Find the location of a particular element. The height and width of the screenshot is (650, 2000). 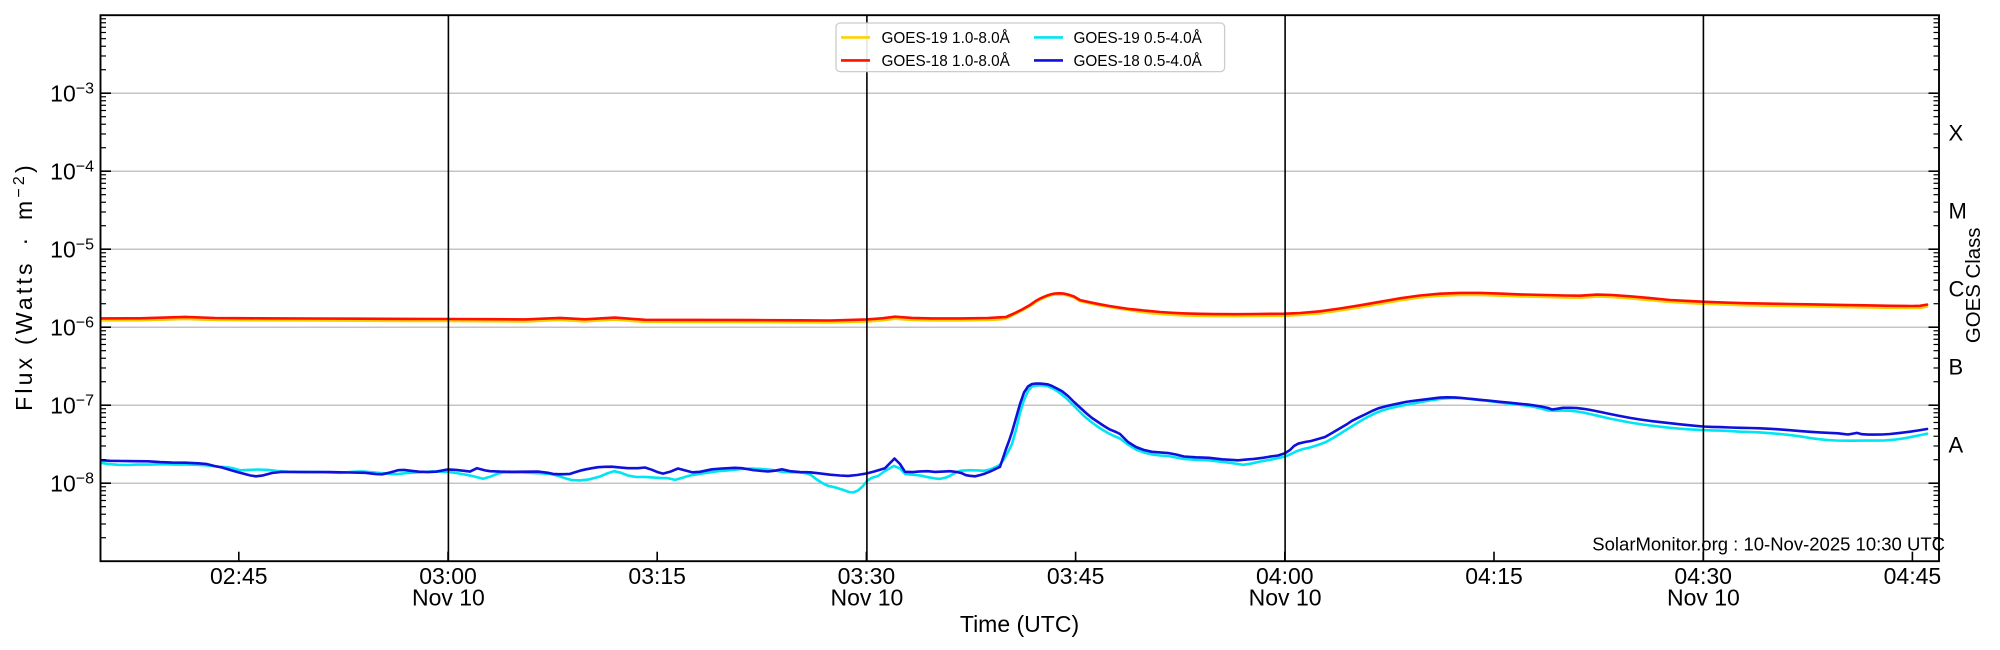

svg-text: 03:45 is located at coordinates (1076, 576).